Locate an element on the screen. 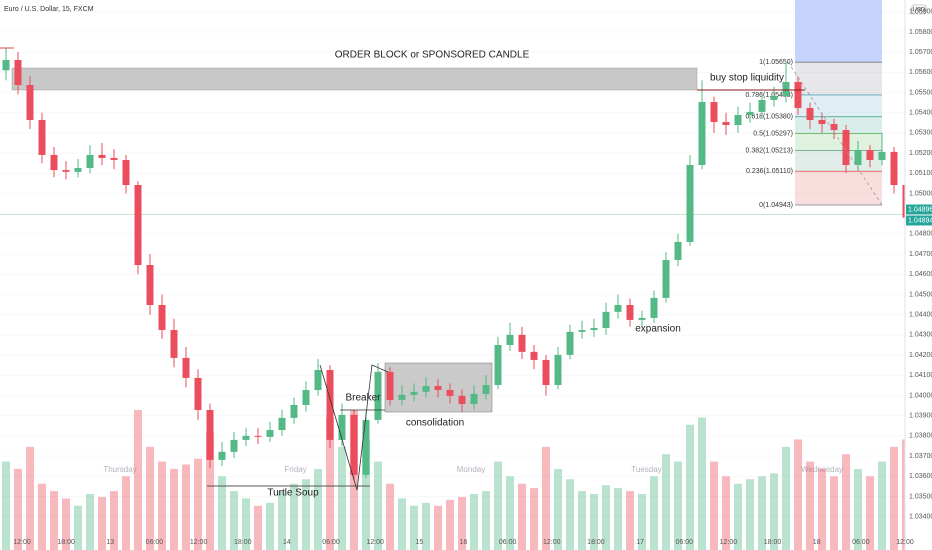 The image size is (932, 550). expansion-label: expansion is located at coordinates (658, 329).